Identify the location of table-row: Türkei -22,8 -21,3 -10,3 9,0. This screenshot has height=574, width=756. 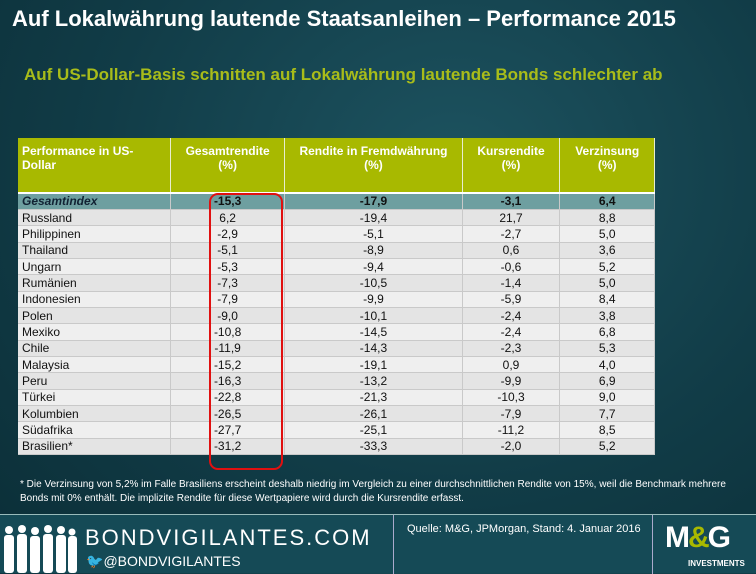
(336, 397).